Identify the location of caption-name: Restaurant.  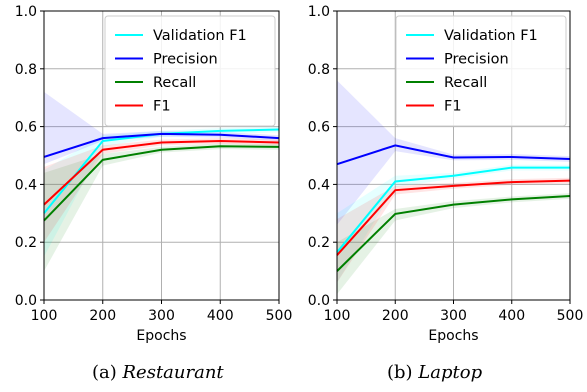
(173, 372).